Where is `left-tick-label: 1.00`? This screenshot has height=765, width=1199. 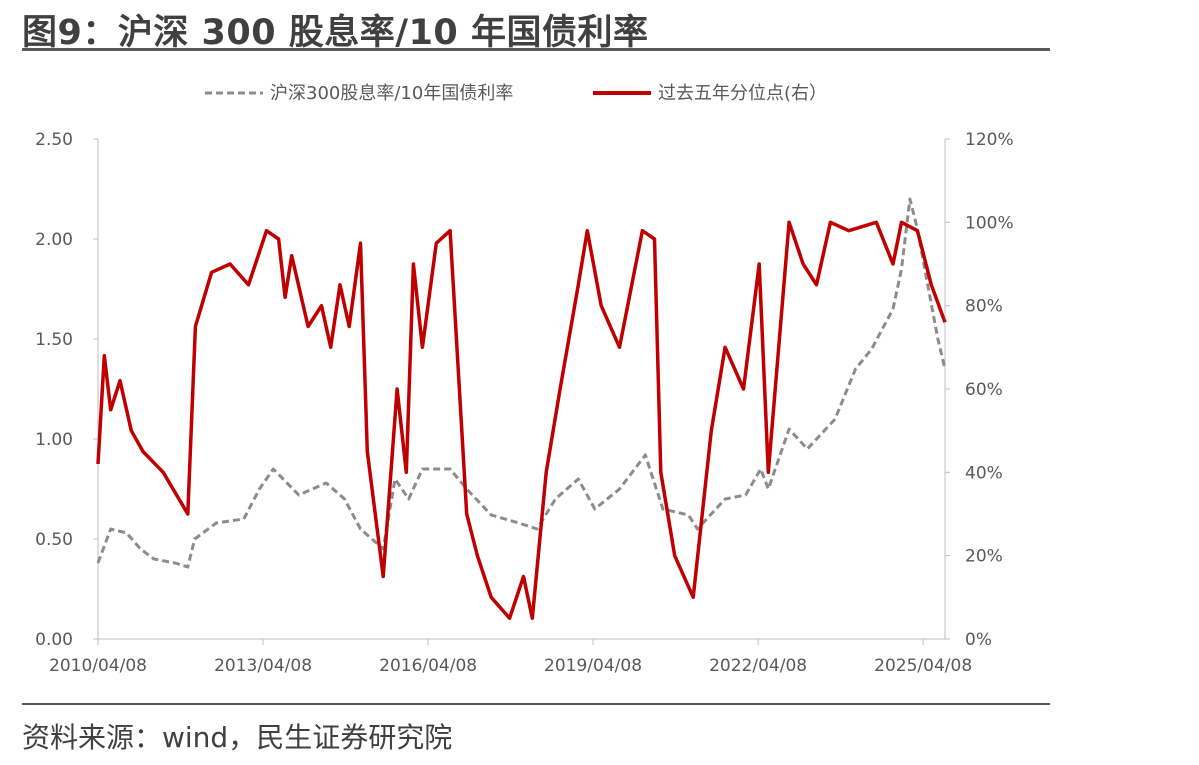
left-tick-label: 1.00 is located at coordinates (54, 440).